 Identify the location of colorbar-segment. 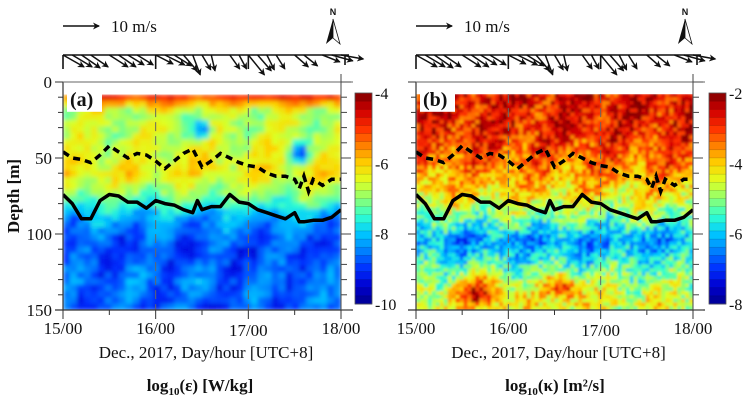
(363, 284).